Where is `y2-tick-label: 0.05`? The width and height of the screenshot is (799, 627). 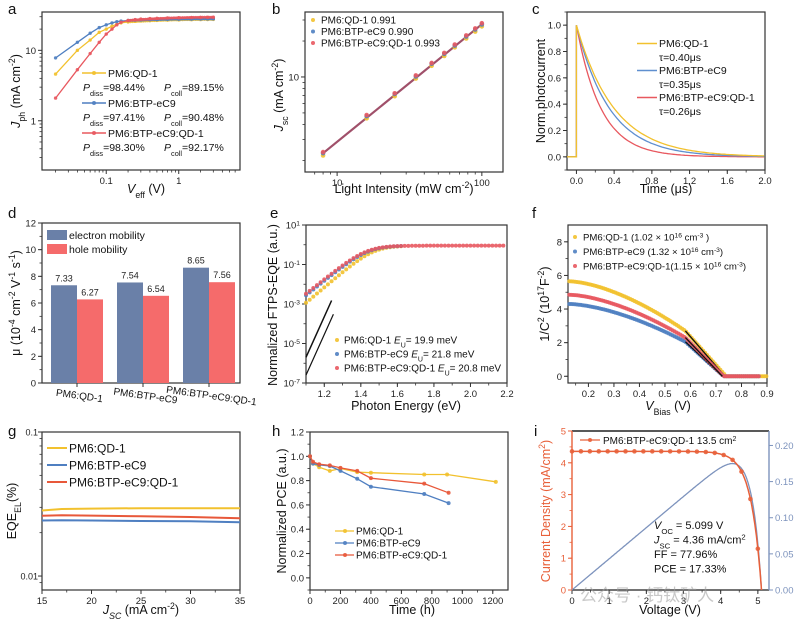 y2-tick-label: 0.05 is located at coordinates (784, 554).